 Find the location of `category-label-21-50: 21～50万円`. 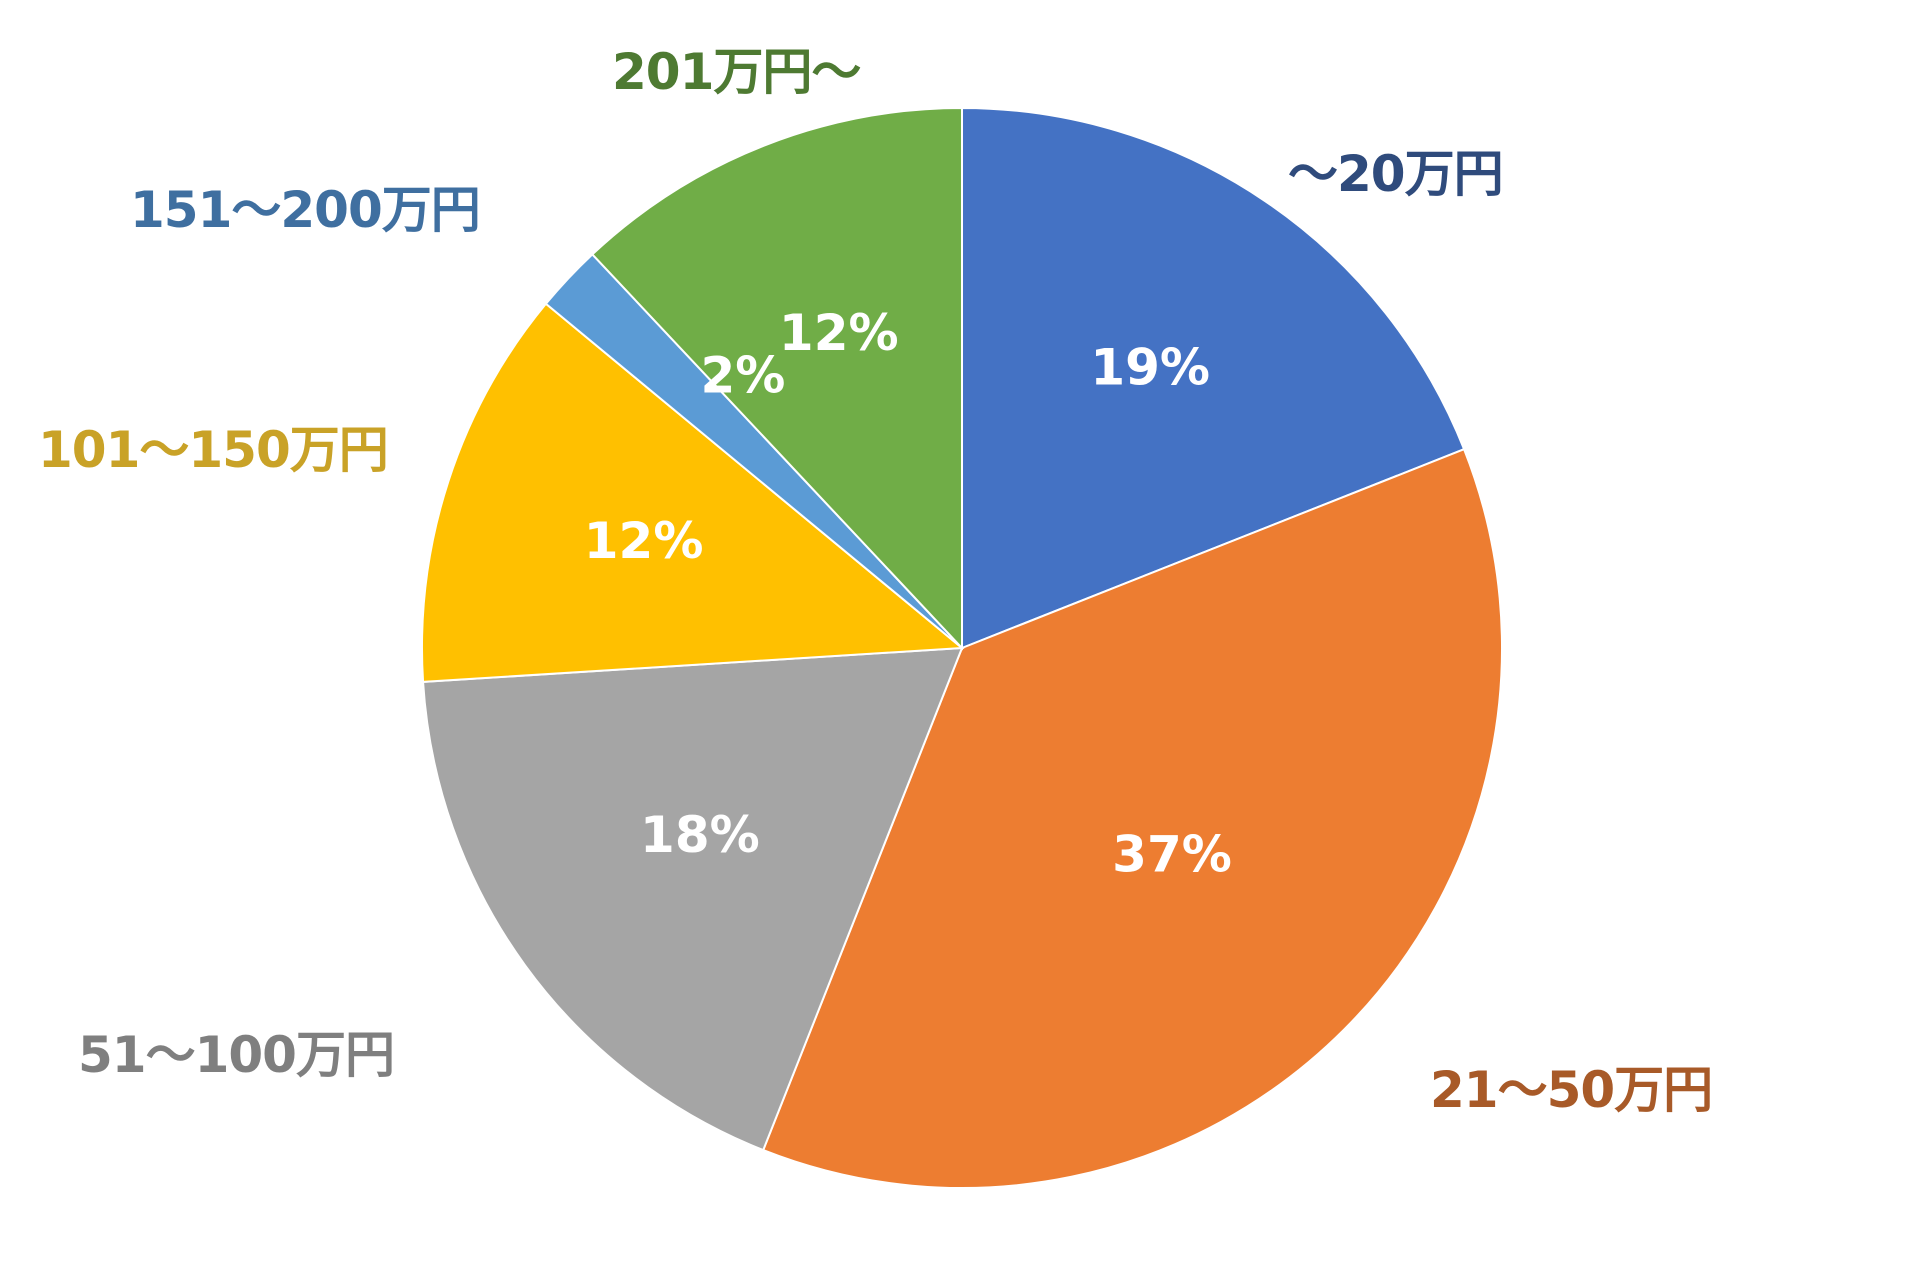

category-label-21-50: 21～50万円 is located at coordinates (1571, 1090).